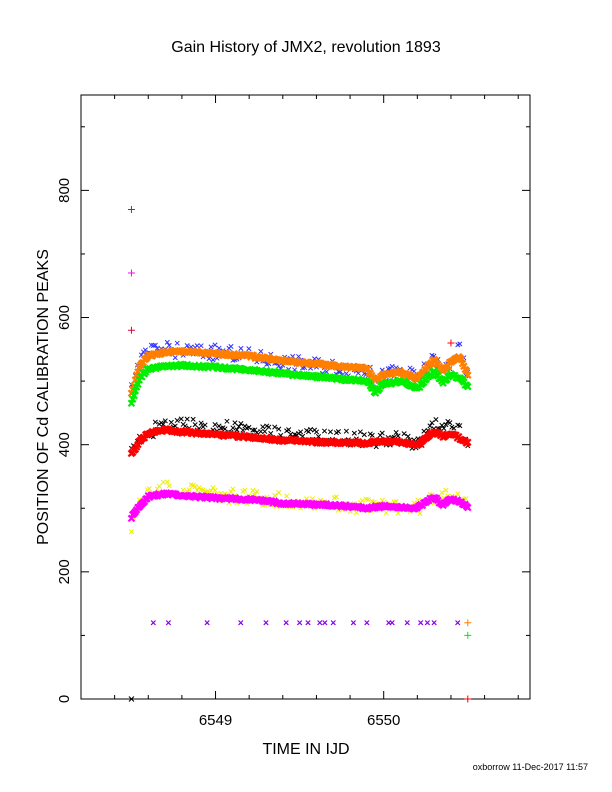 The width and height of the screenshot is (612, 792). What do you see at coordinates (215, 720) in the screenshot?
I see `x-tick-label: 6549` at bounding box center [215, 720].